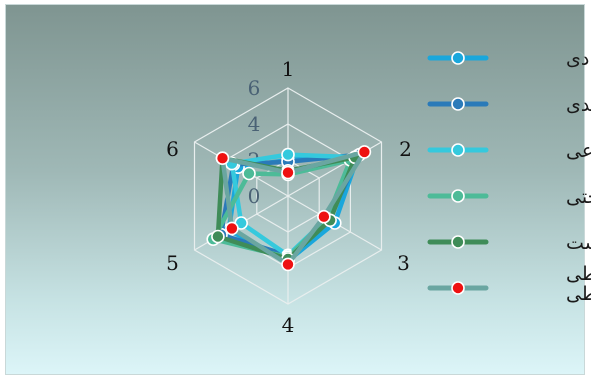  Describe the element at coordinates (254, 88) in the screenshot. I see `tick-label: 6` at that location.